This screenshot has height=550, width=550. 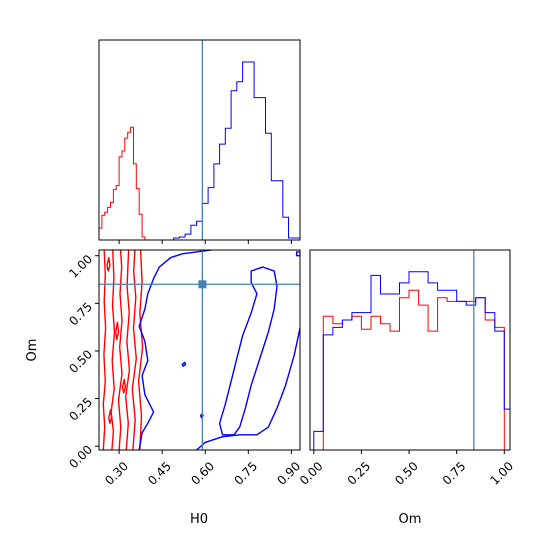 I want to click on contour-panel, so click(x=199, y=350).